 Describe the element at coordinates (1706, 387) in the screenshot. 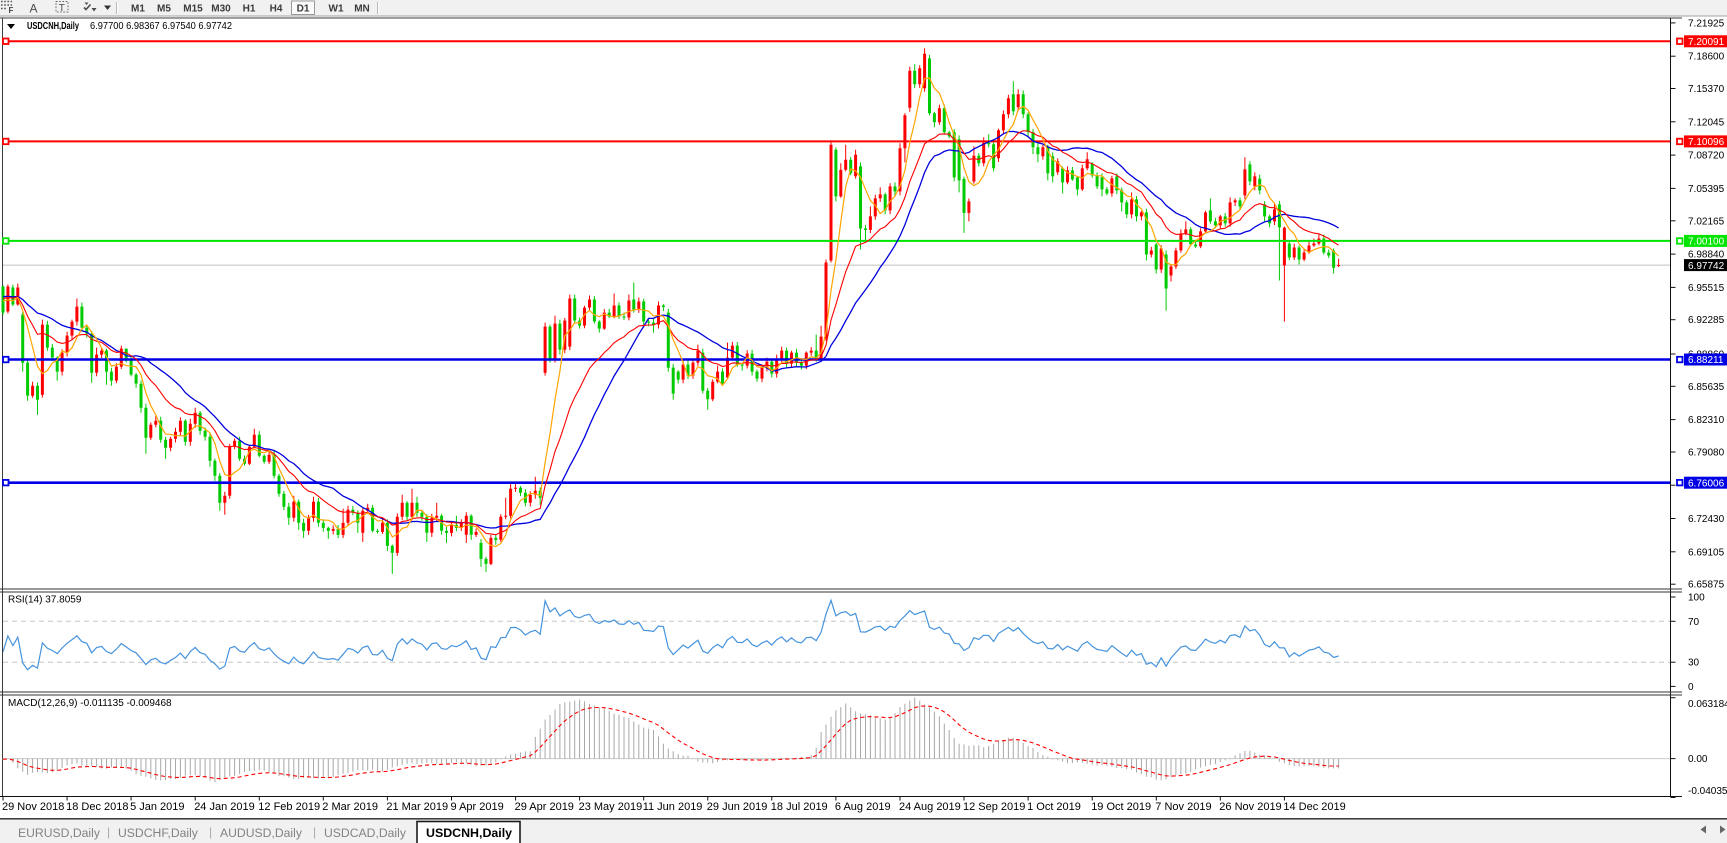

I see `svg-text: 6.85635` at that location.